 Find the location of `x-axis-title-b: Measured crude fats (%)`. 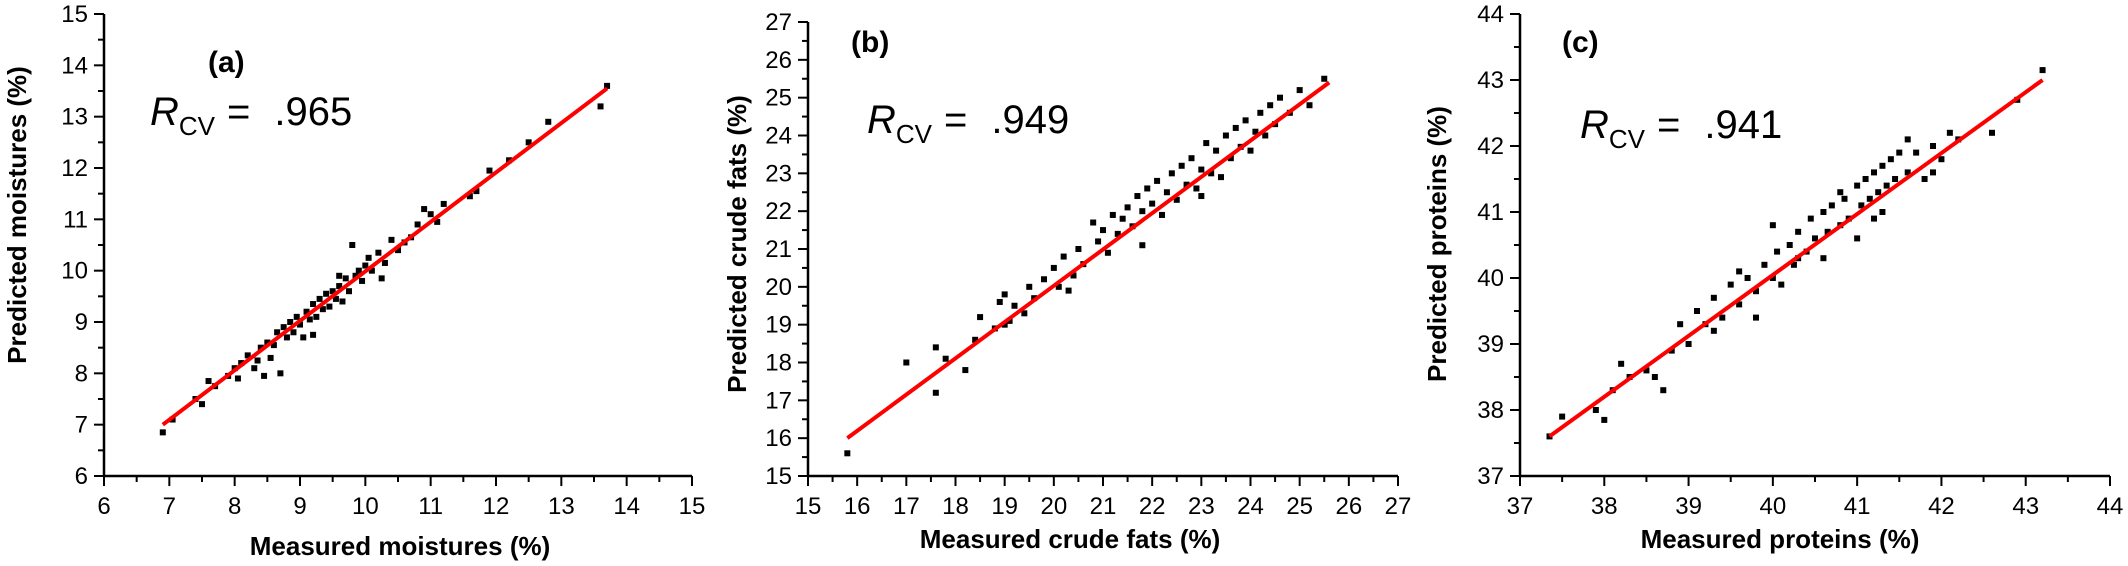

x-axis-title-b: Measured crude fats (%) is located at coordinates (1070, 539).